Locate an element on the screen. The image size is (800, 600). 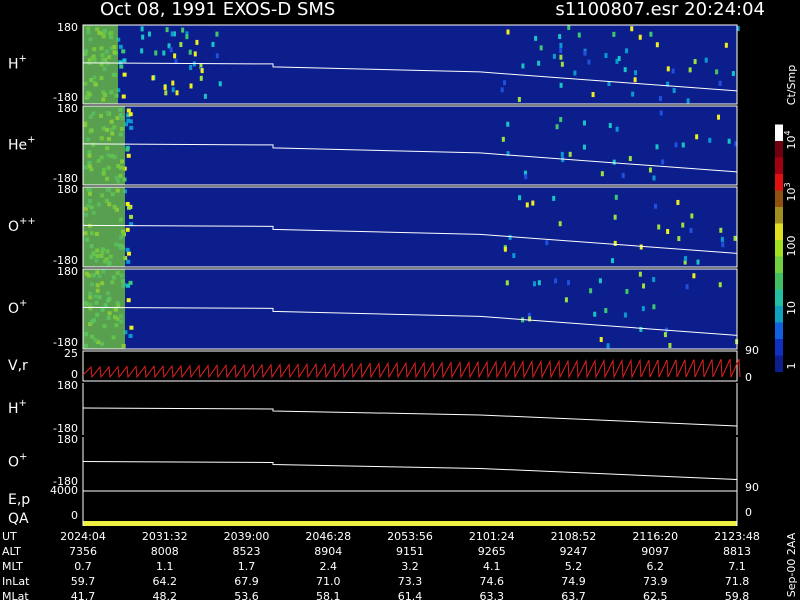
panel-name: H is located at coordinates (13, 65).